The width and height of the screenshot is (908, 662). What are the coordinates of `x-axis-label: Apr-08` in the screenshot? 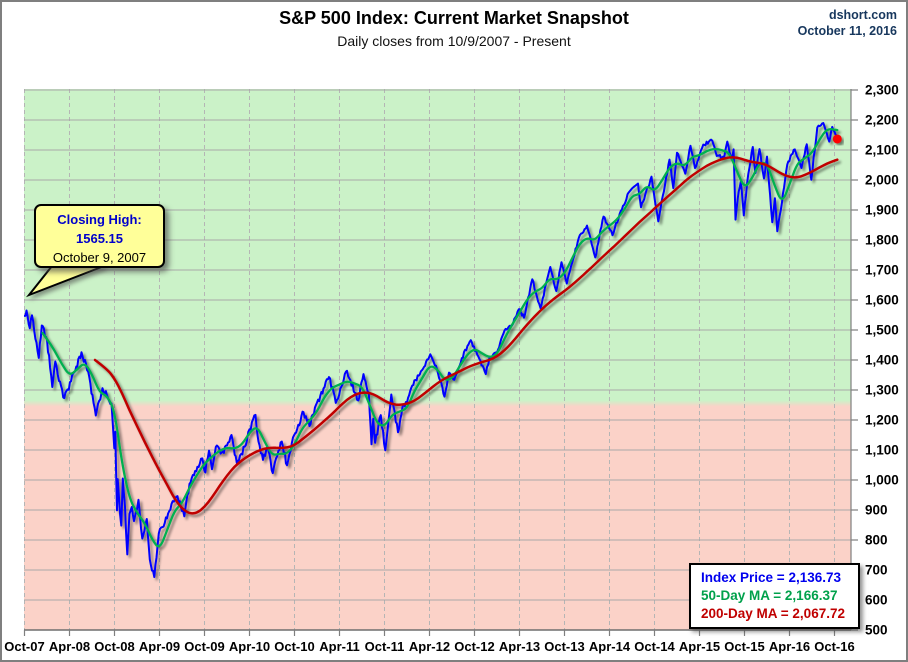 It's located at (69, 646).